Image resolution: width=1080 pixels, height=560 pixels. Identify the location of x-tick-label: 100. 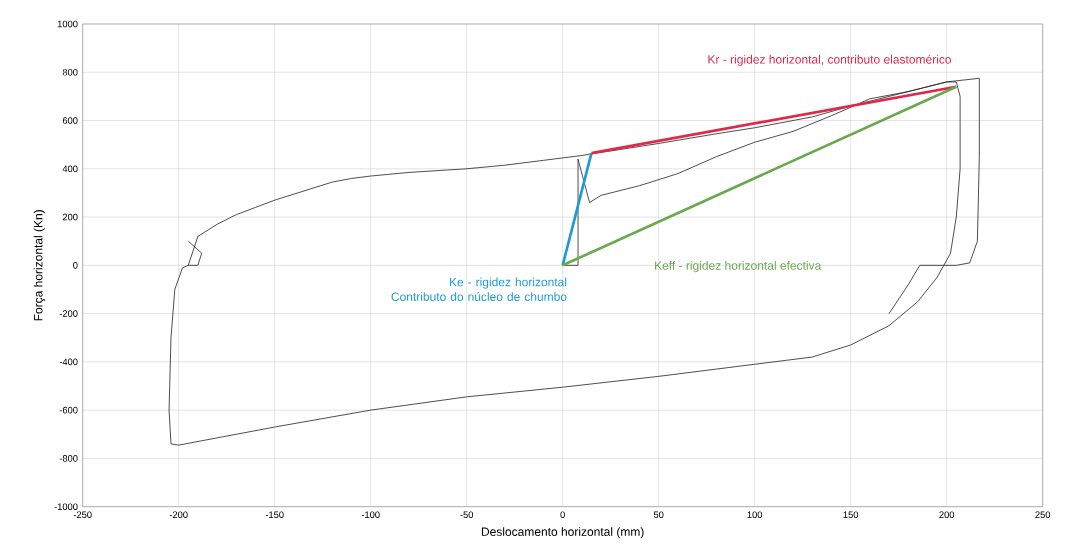
(755, 514).